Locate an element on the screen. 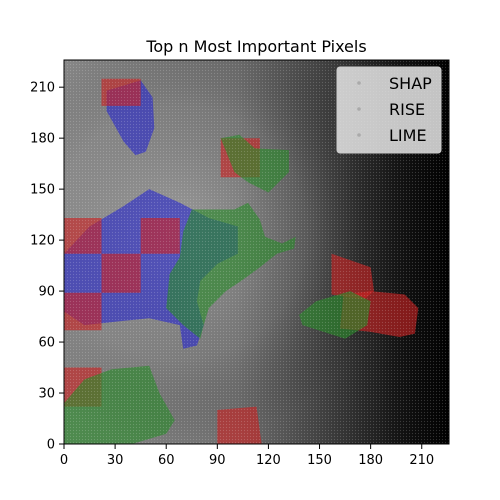 The width and height of the screenshot is (500, 500). x-tick-label: 30 is located at coordinates (115, 460).